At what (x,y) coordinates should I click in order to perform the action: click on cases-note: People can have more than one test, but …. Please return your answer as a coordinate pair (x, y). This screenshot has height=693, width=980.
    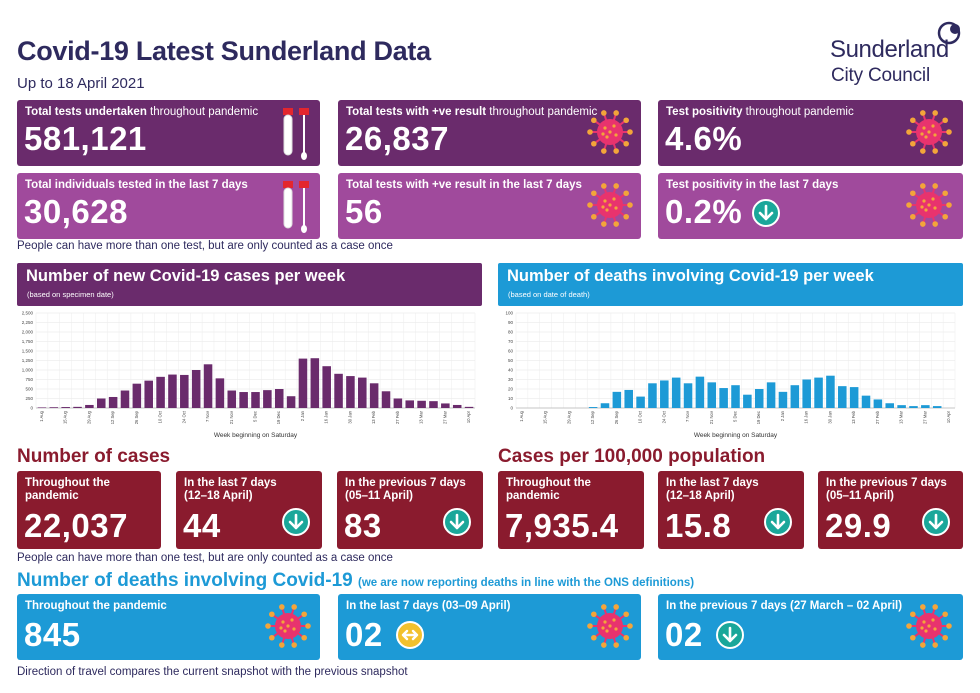
    Looking at the image, I should click on (205, 558).